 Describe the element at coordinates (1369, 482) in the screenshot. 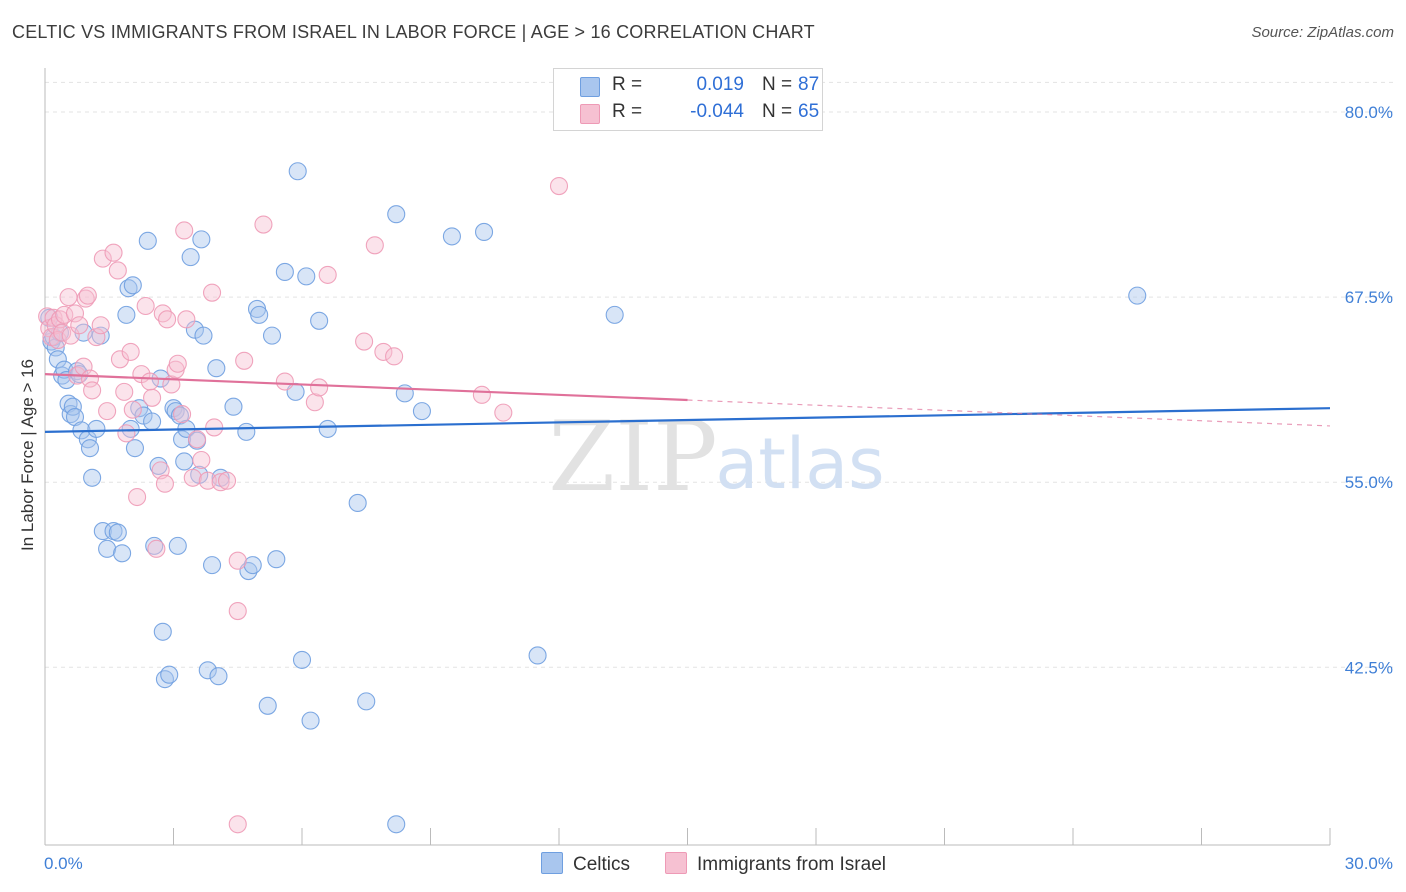

I see `y-tick-label: 55.0%` at that location.